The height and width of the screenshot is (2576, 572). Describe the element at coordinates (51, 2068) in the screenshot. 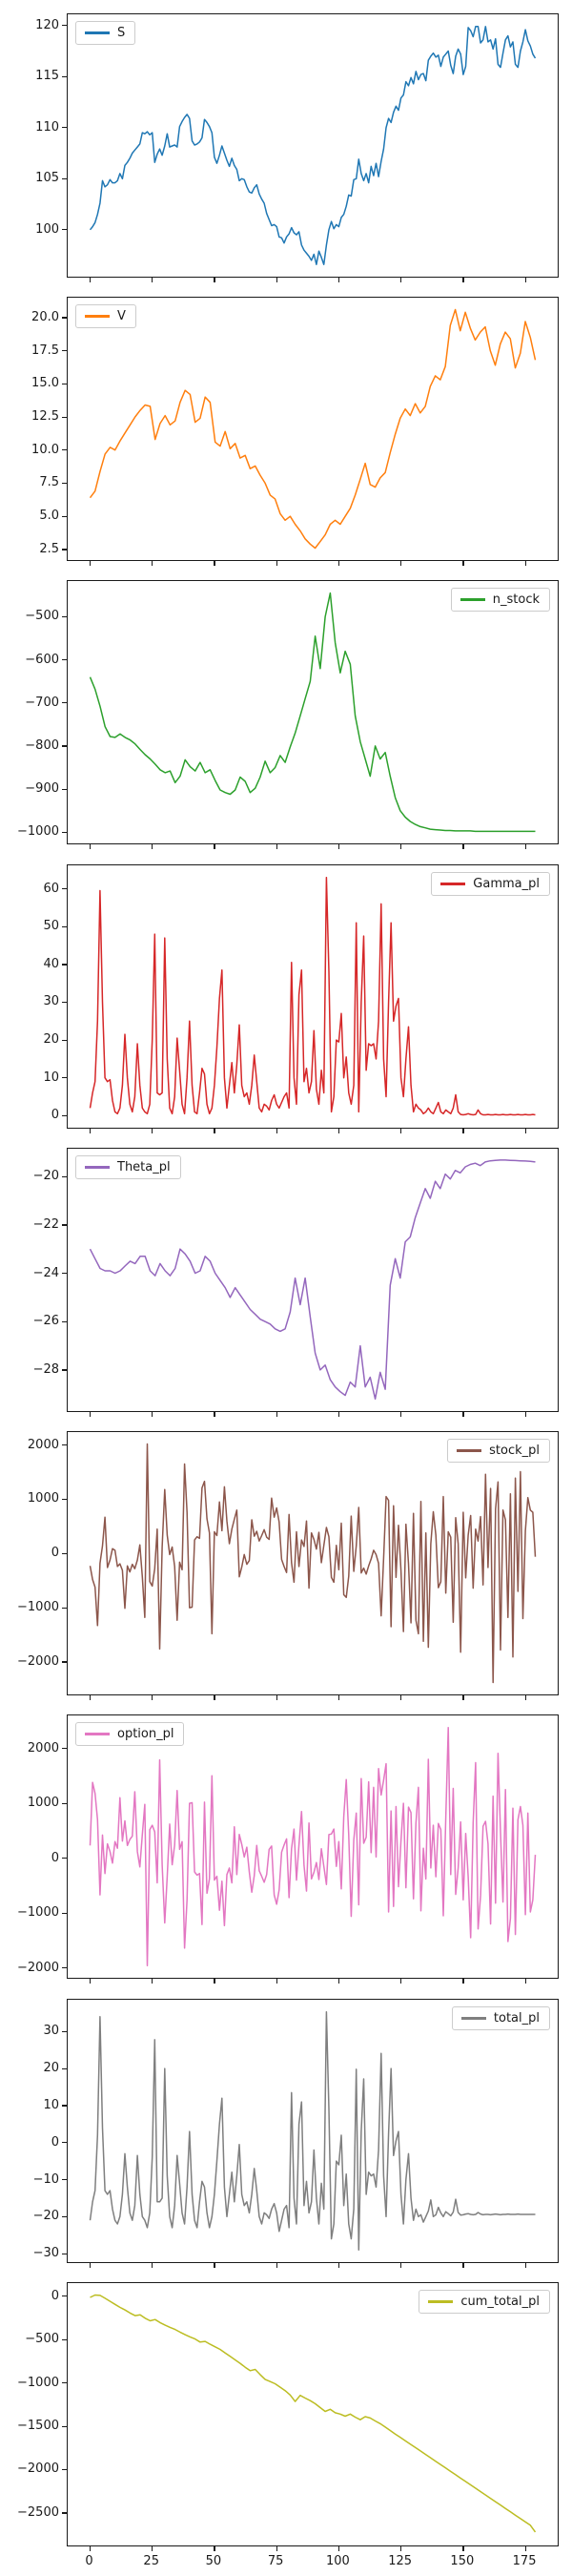

I see `y-tick-label: 20` at that location.